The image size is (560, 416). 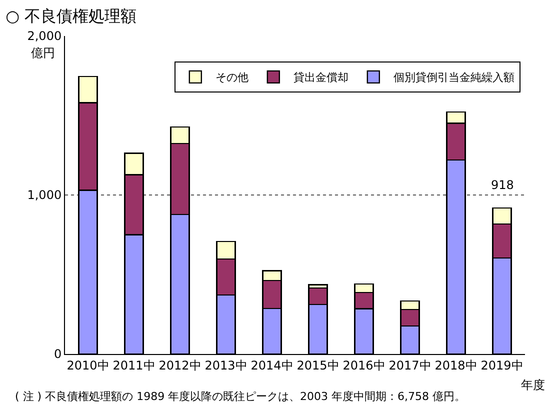 I want to click on x-tick-label: 2014中, so click(x=272, y=365).